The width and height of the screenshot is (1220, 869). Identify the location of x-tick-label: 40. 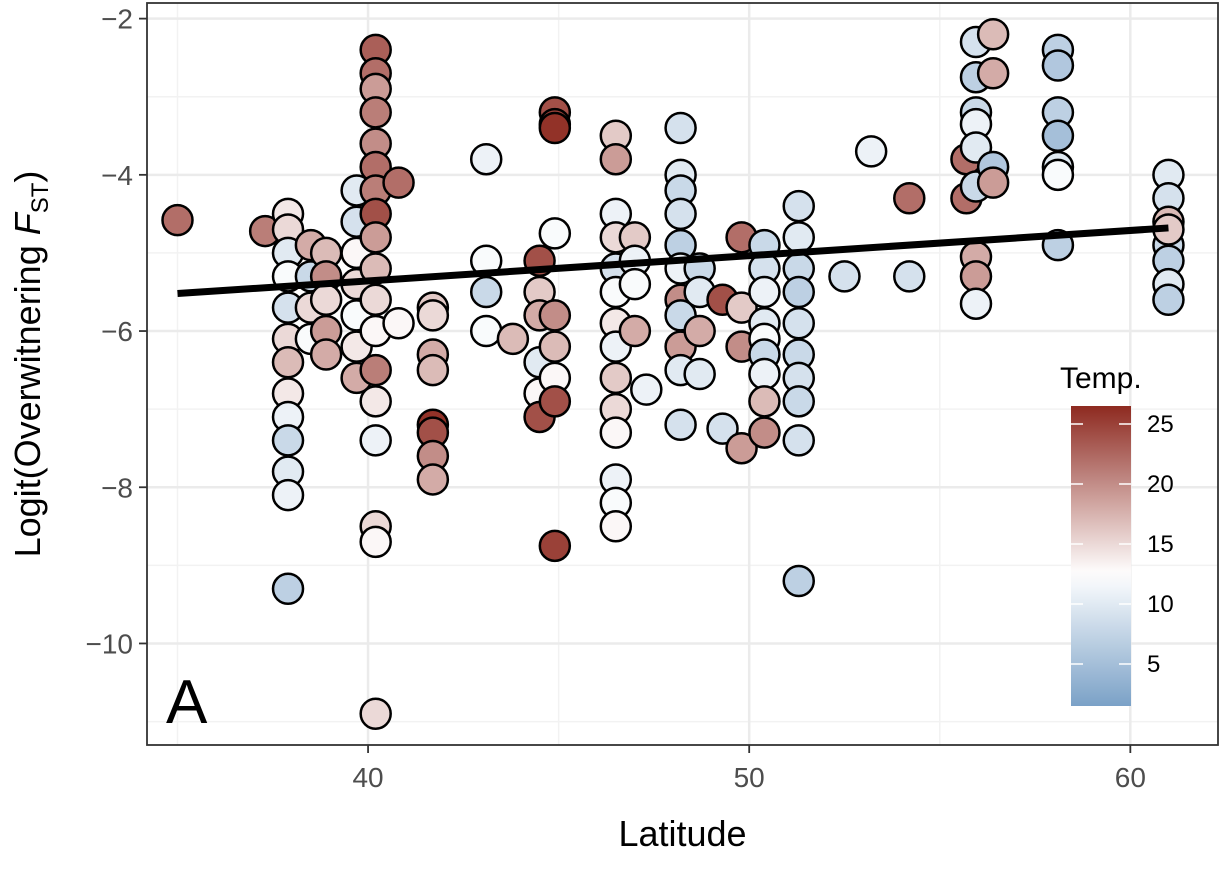
(367, 777).